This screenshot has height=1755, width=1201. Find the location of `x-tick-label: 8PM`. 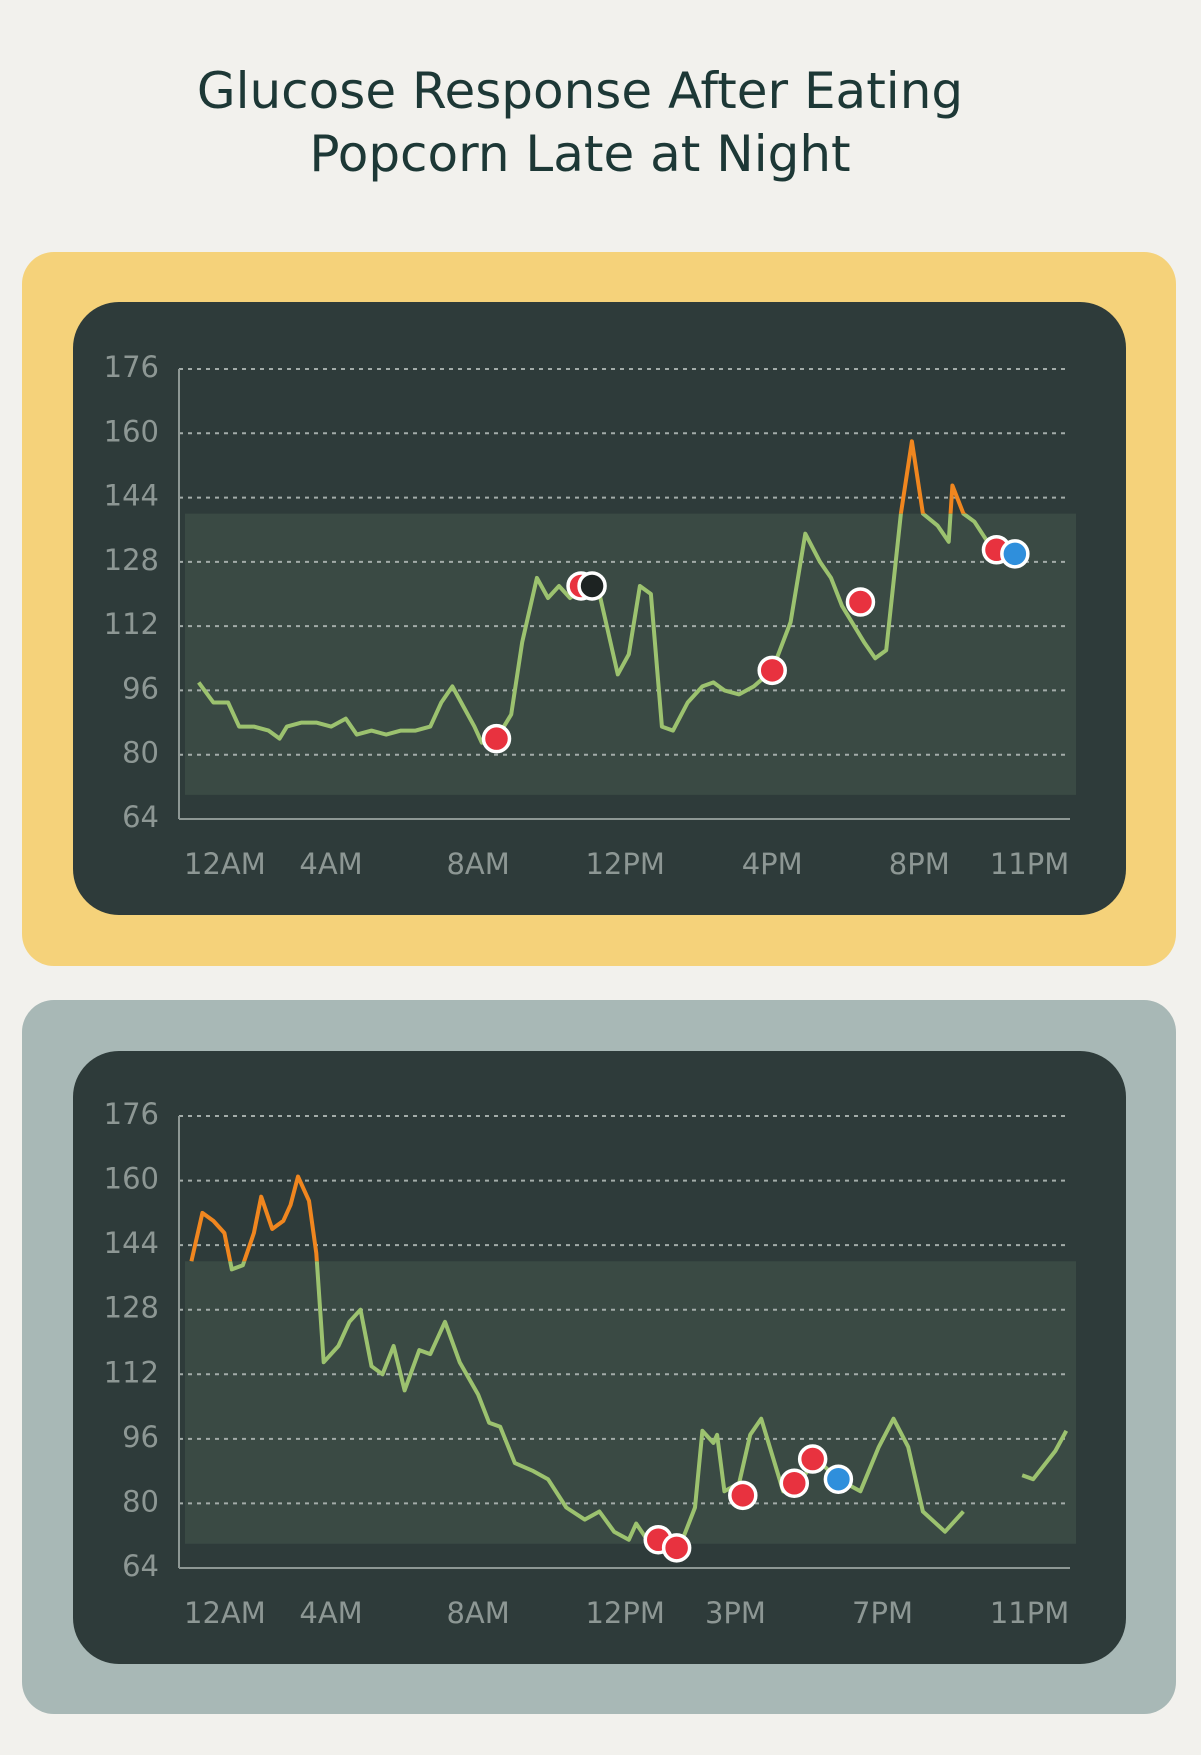

x-tick-label: 8PM is located at coordinates (919, 864).